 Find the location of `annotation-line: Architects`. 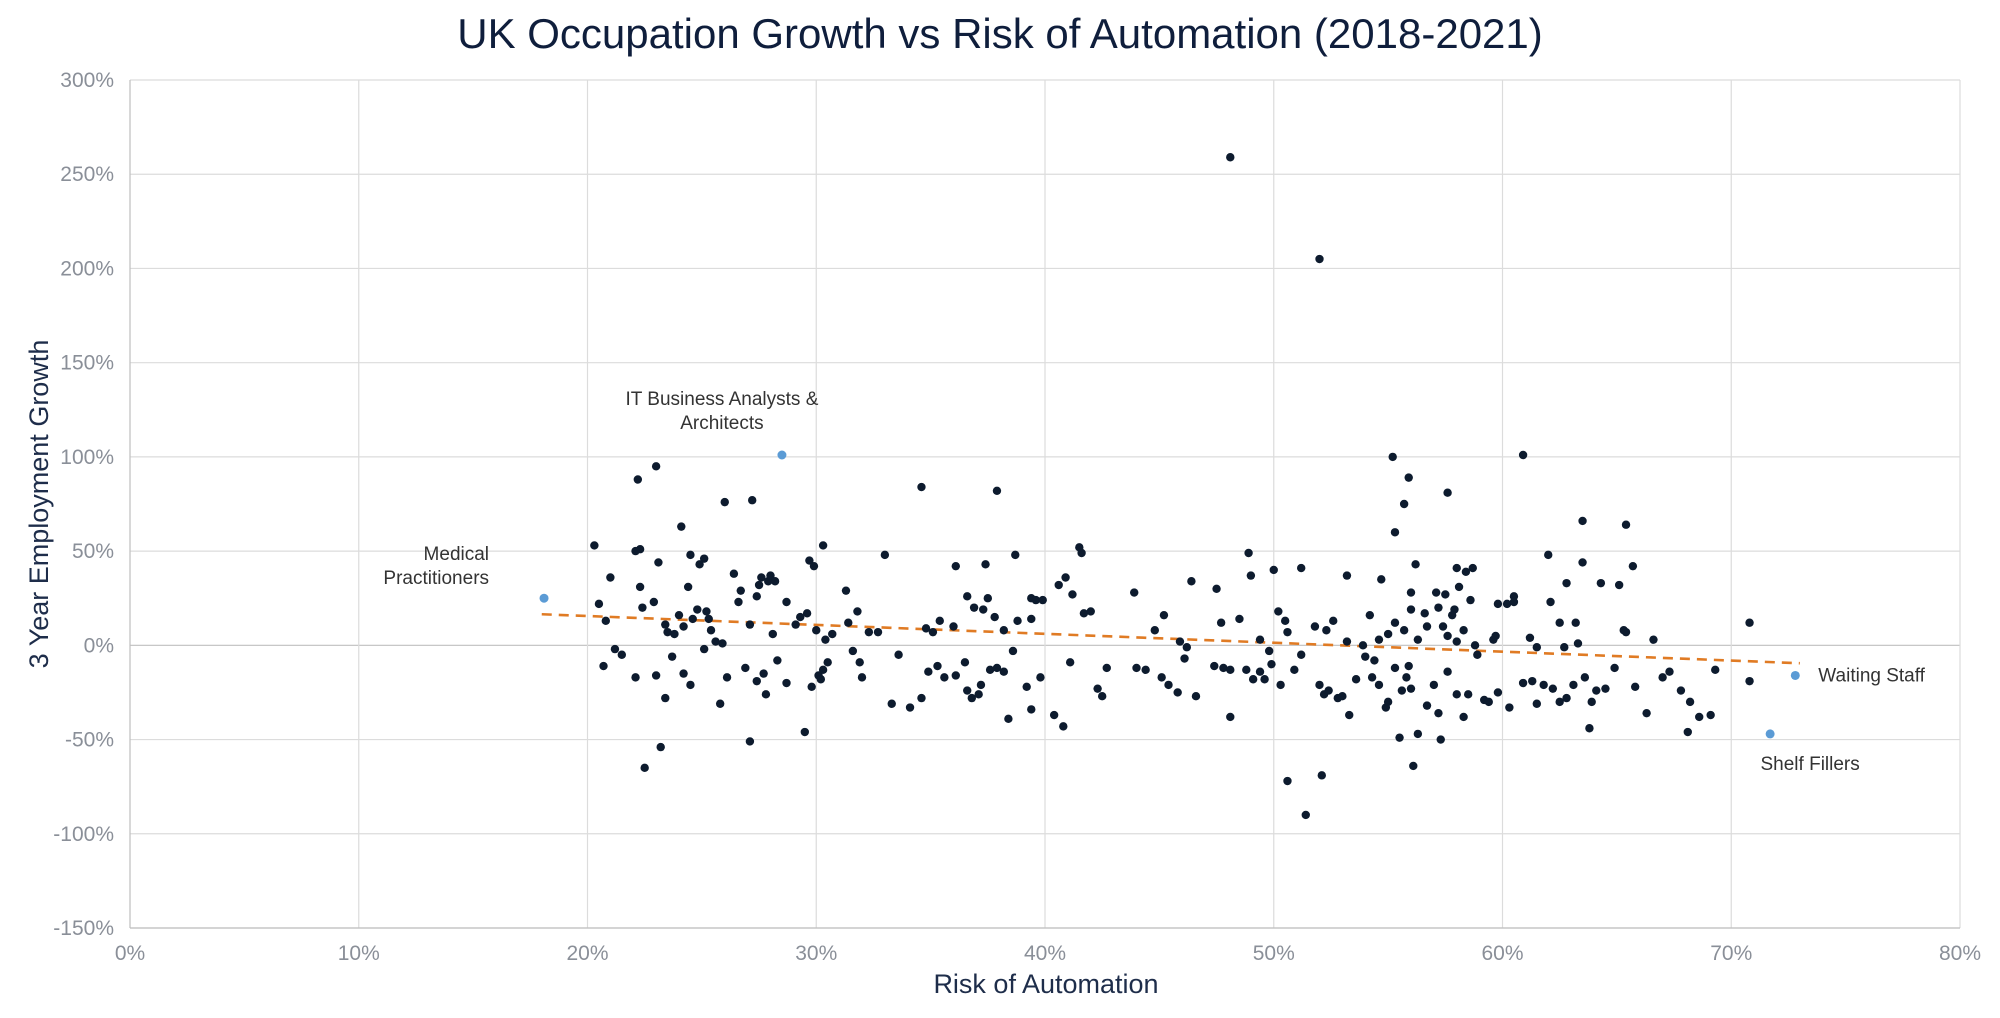

annotation-line: Architects is located at coordinates (721, 423).